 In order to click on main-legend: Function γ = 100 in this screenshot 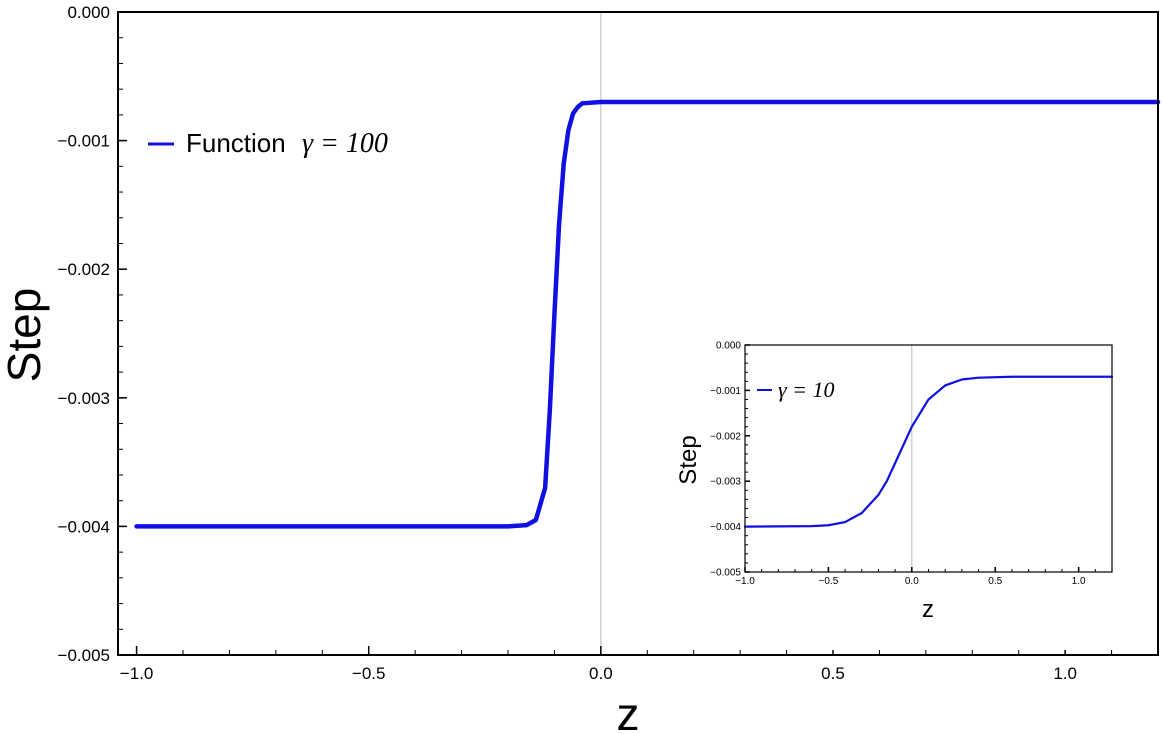, I will do `click(268, 143)`.